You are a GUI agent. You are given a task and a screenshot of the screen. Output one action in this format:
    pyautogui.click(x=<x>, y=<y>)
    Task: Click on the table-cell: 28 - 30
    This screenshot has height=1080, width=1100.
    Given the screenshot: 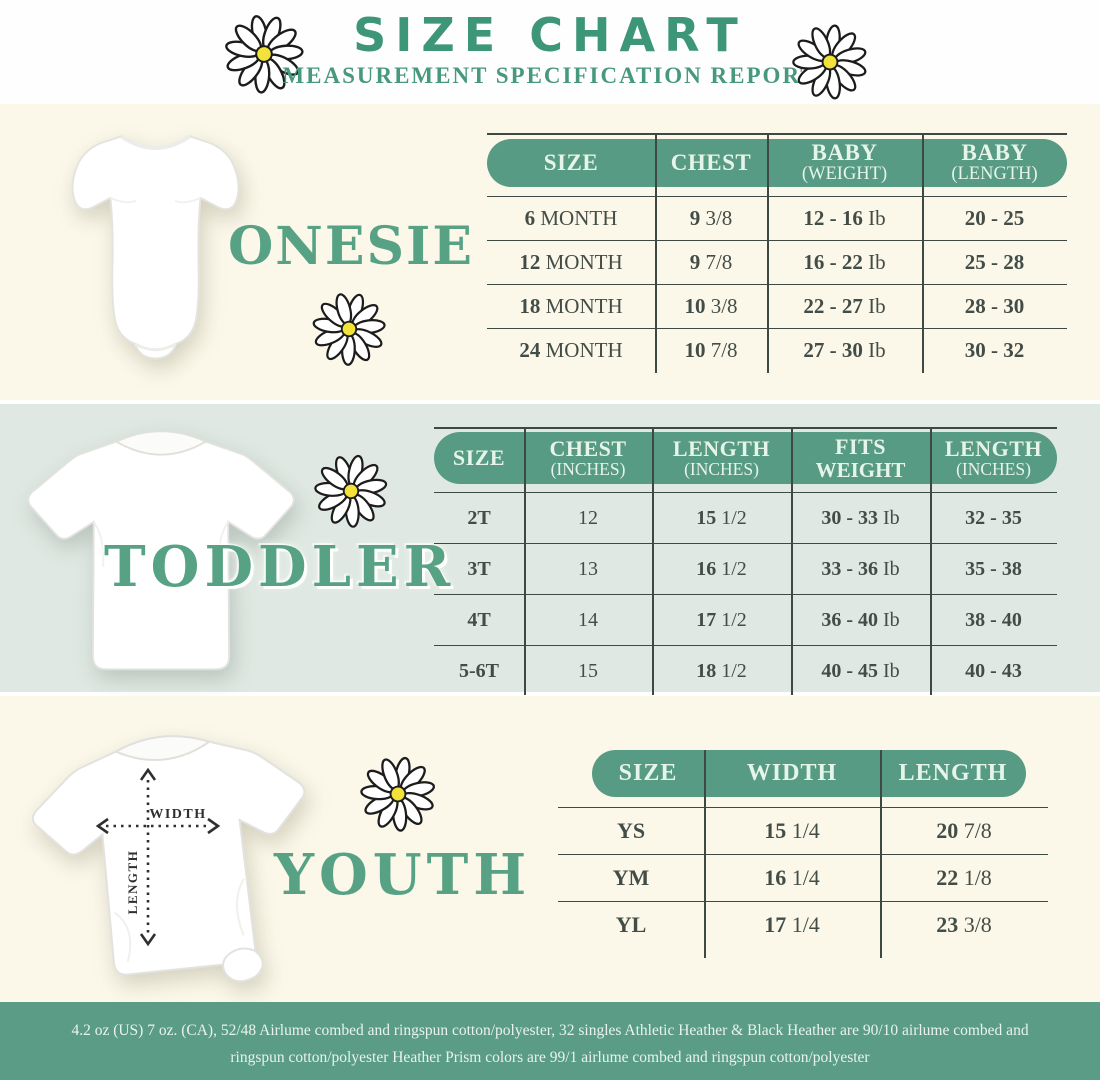 What is the action you would take?
    pyautogui.click(x=994, y=306)
    